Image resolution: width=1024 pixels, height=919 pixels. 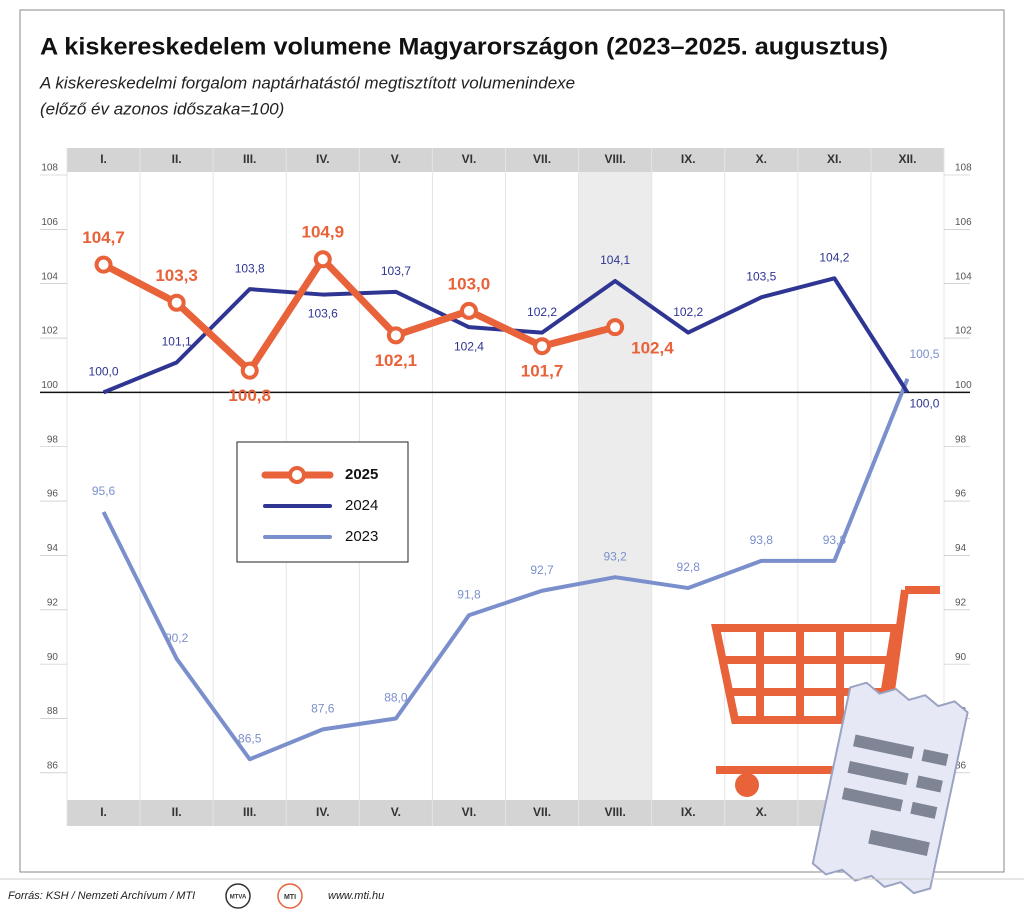 I want to click on data-label: 104,2, so click(x=834, y=257).